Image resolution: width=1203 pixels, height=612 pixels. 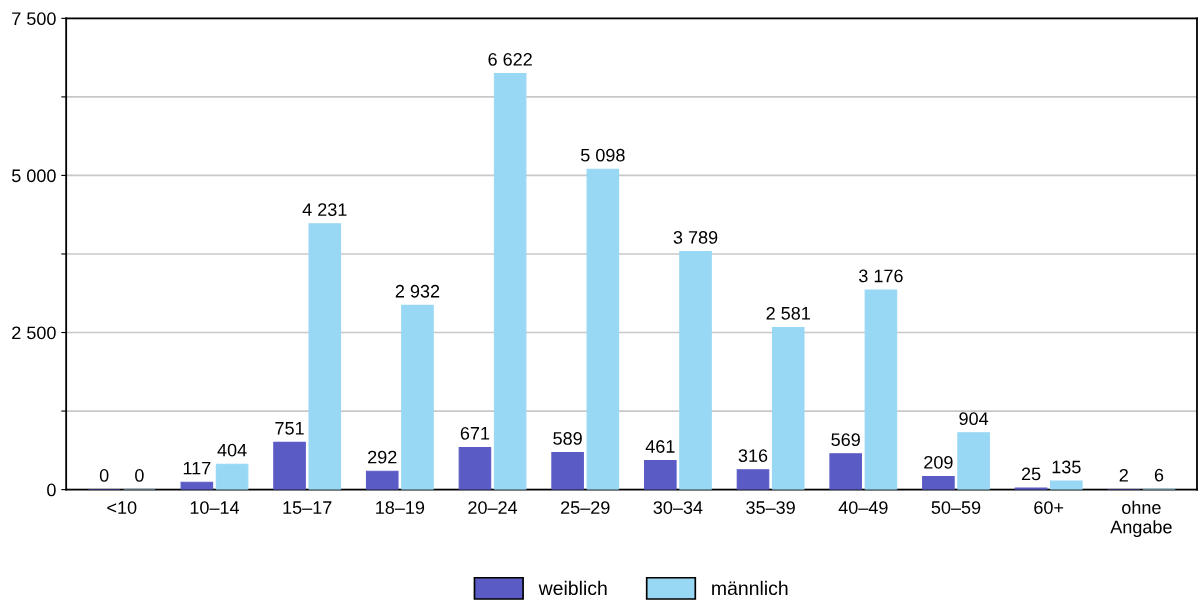 I want to click on data-label: 2, so click(x=1123, y=475).